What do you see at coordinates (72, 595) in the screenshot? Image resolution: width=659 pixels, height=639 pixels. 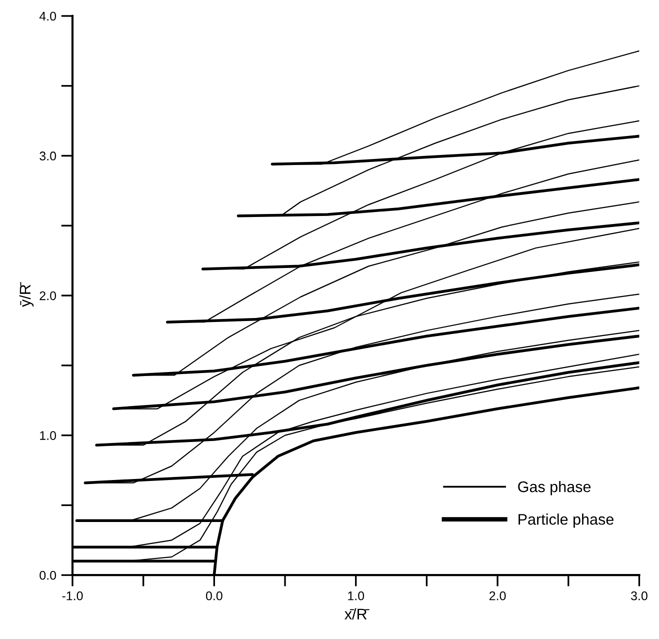 I see `x-tick-label: -1.0` at bounding box center [72, 595].